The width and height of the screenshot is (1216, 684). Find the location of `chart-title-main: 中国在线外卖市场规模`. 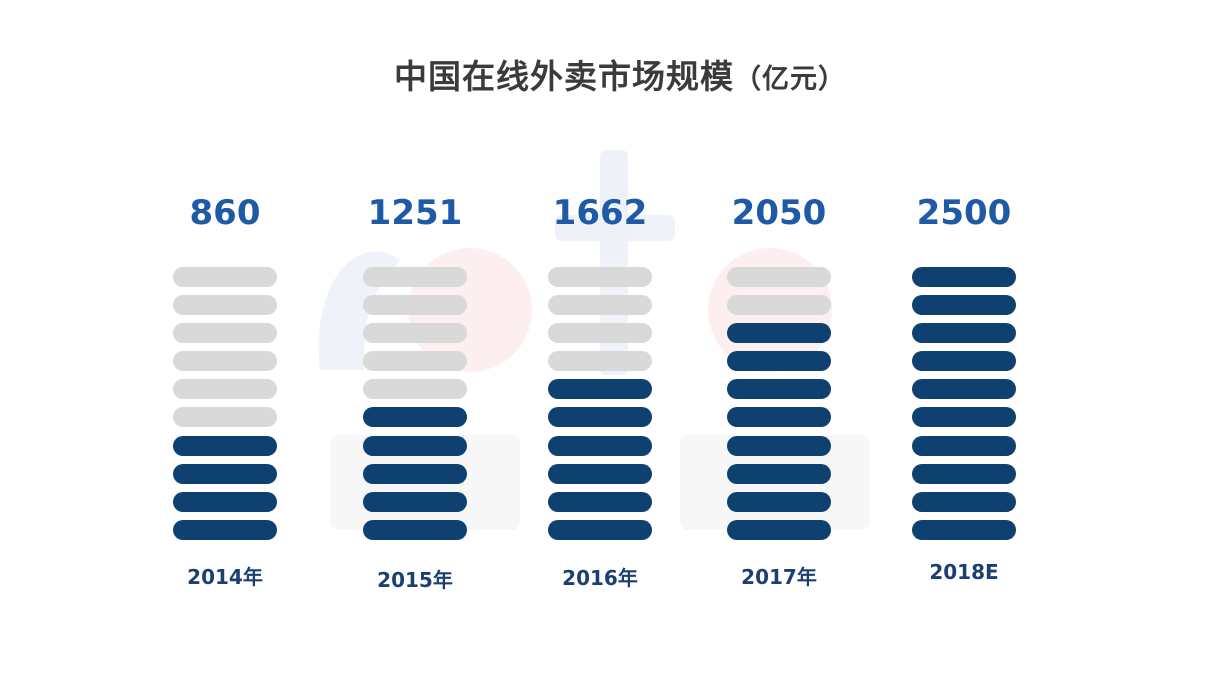

chart-title-main: 中国在线外卖市场规模 is located at coordinates (564, 76).